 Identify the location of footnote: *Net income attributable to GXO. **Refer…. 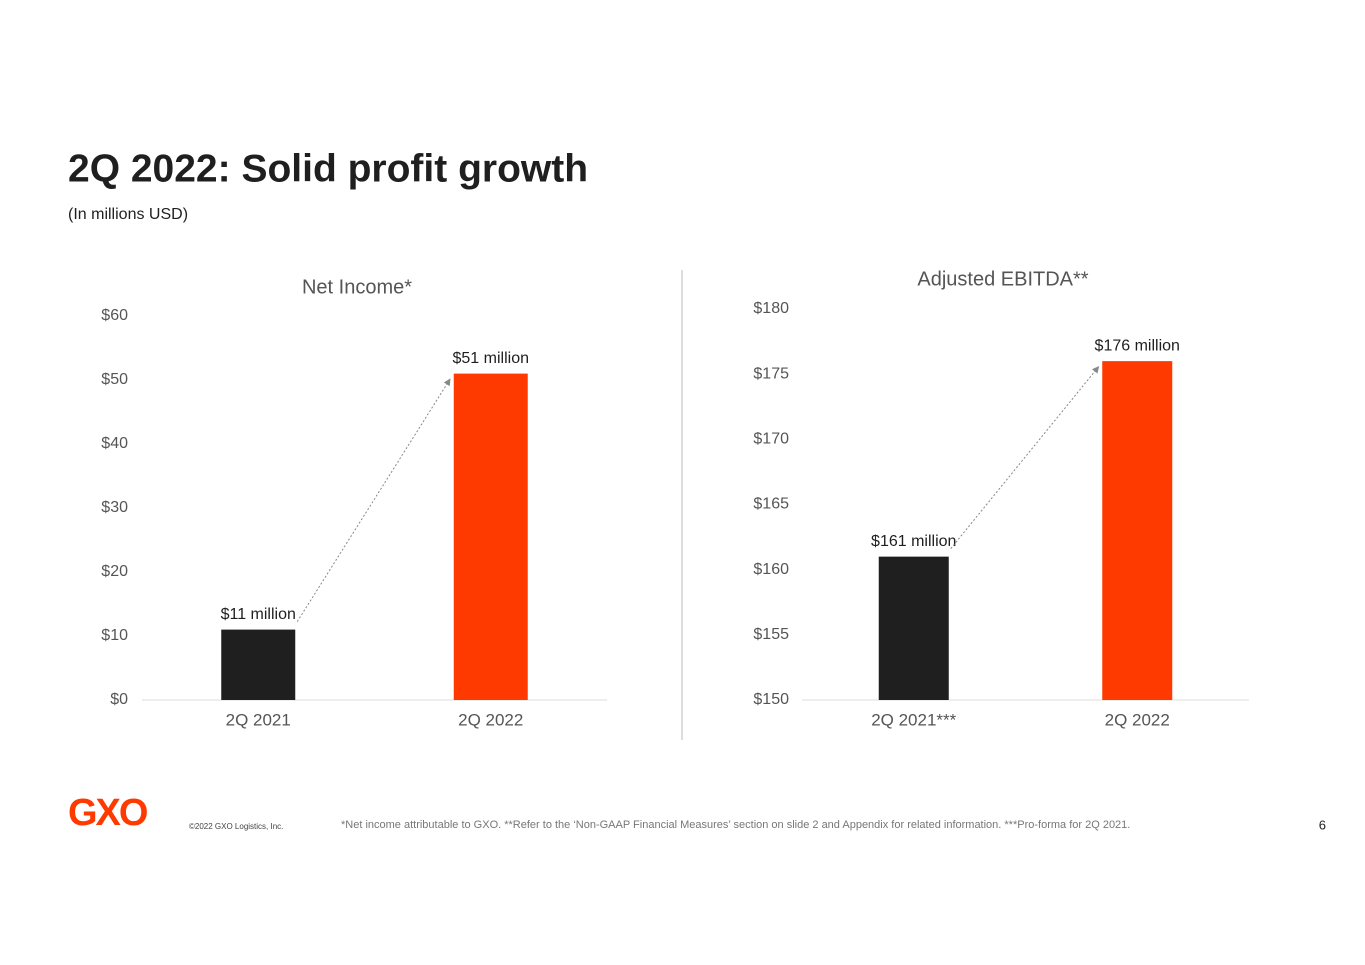
(735, 825).